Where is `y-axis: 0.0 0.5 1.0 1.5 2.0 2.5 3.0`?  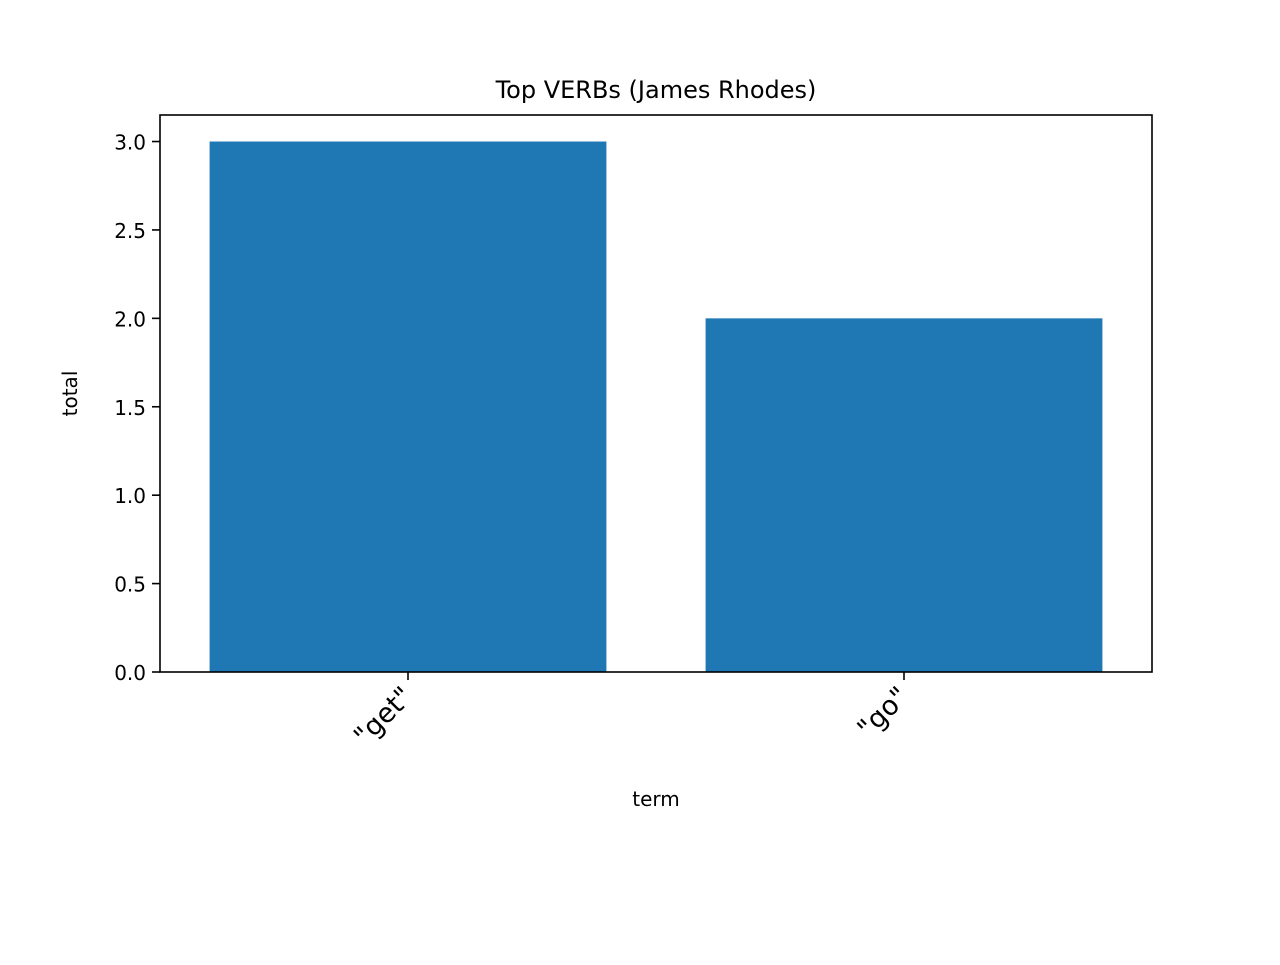 y-axis: 0.0 0.5 1.0 1.5 2.0 2.5 3.0 is located at coordinates (137, 408).